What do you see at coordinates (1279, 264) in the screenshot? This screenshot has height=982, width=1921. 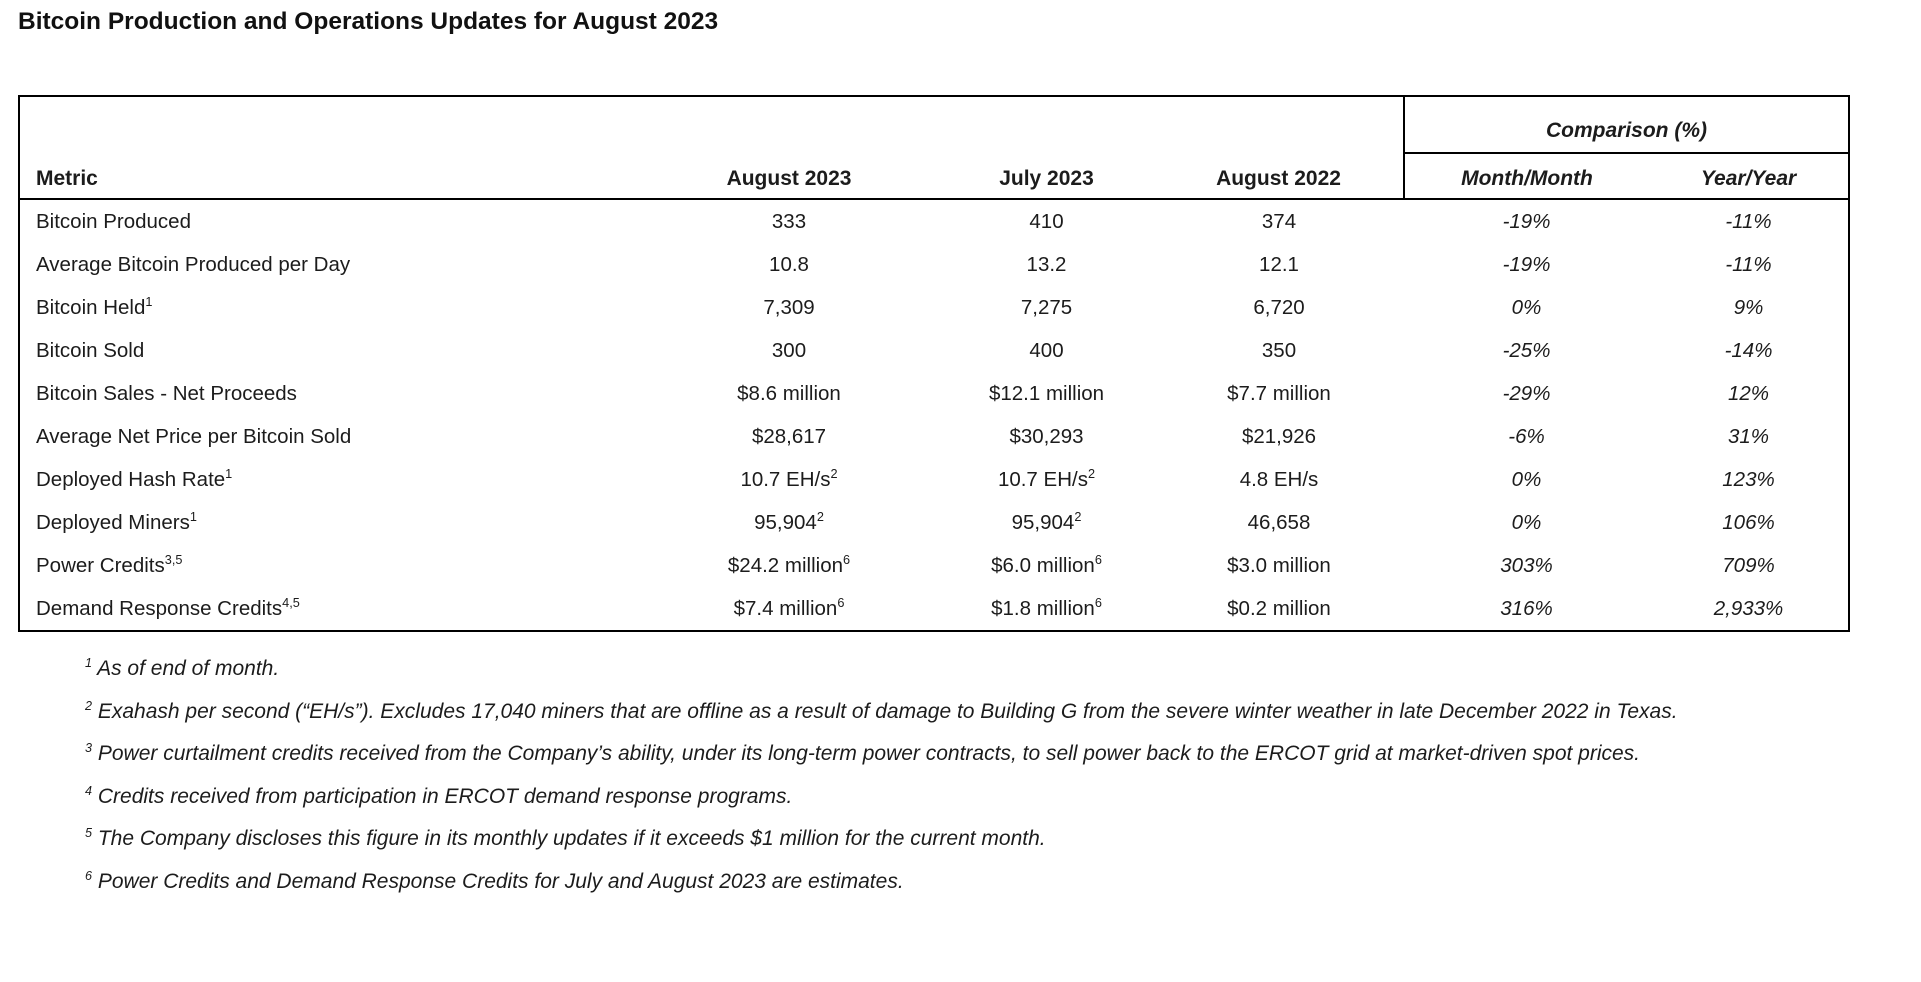 I see `august-2022-cell: 12.1` at bounding box center [1279, 264].